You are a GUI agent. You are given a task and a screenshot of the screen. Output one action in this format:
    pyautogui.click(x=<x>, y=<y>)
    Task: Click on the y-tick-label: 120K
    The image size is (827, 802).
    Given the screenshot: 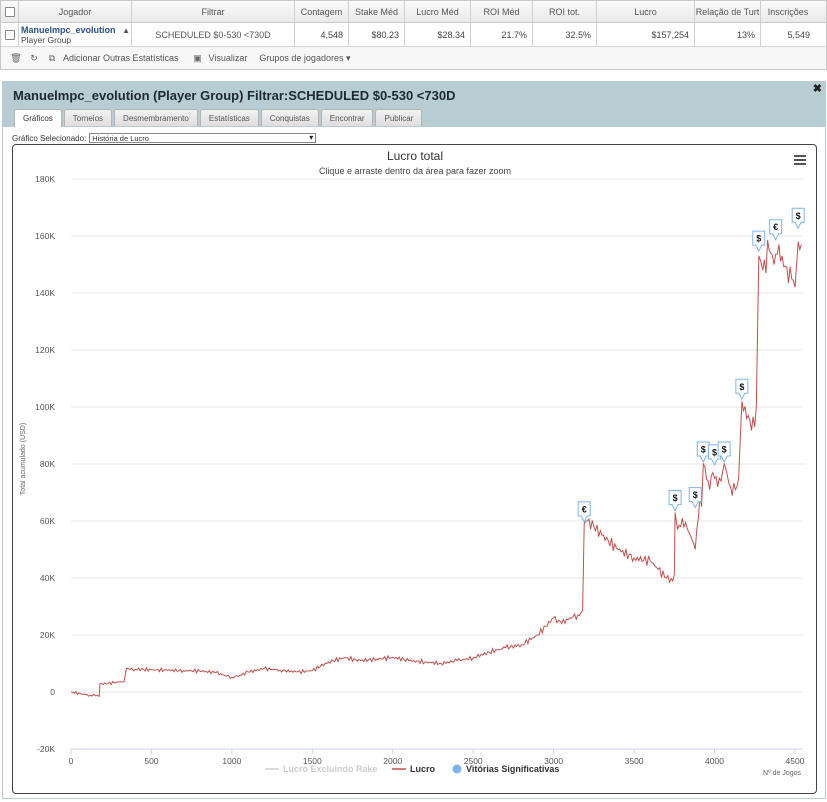 What is the action you would take?
    pyautogui.click(x=45, y=350)
    